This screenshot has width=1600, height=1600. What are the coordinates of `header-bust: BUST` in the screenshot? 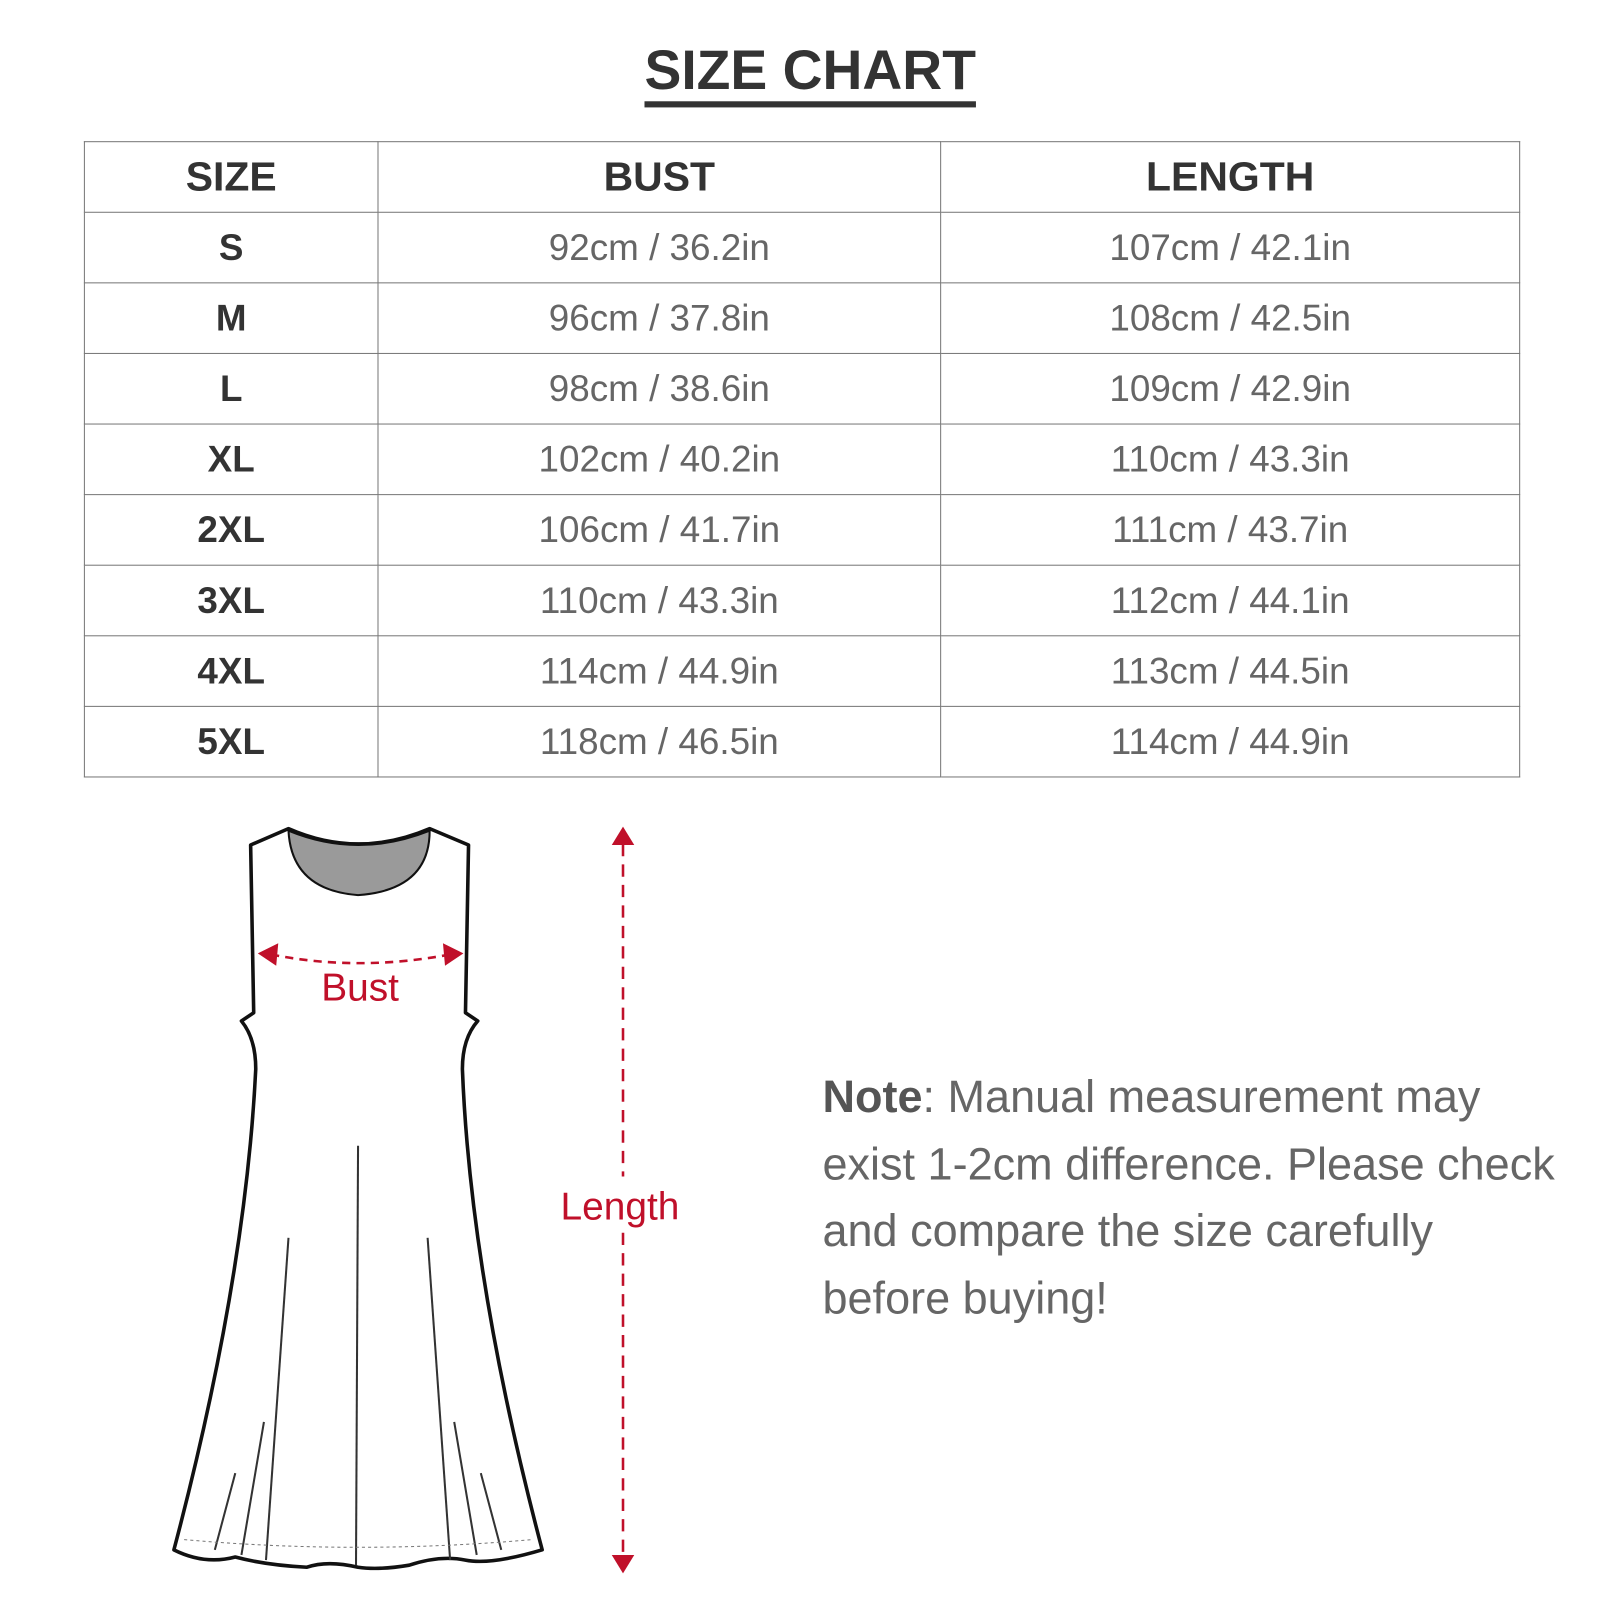 It's located at (659, 177).